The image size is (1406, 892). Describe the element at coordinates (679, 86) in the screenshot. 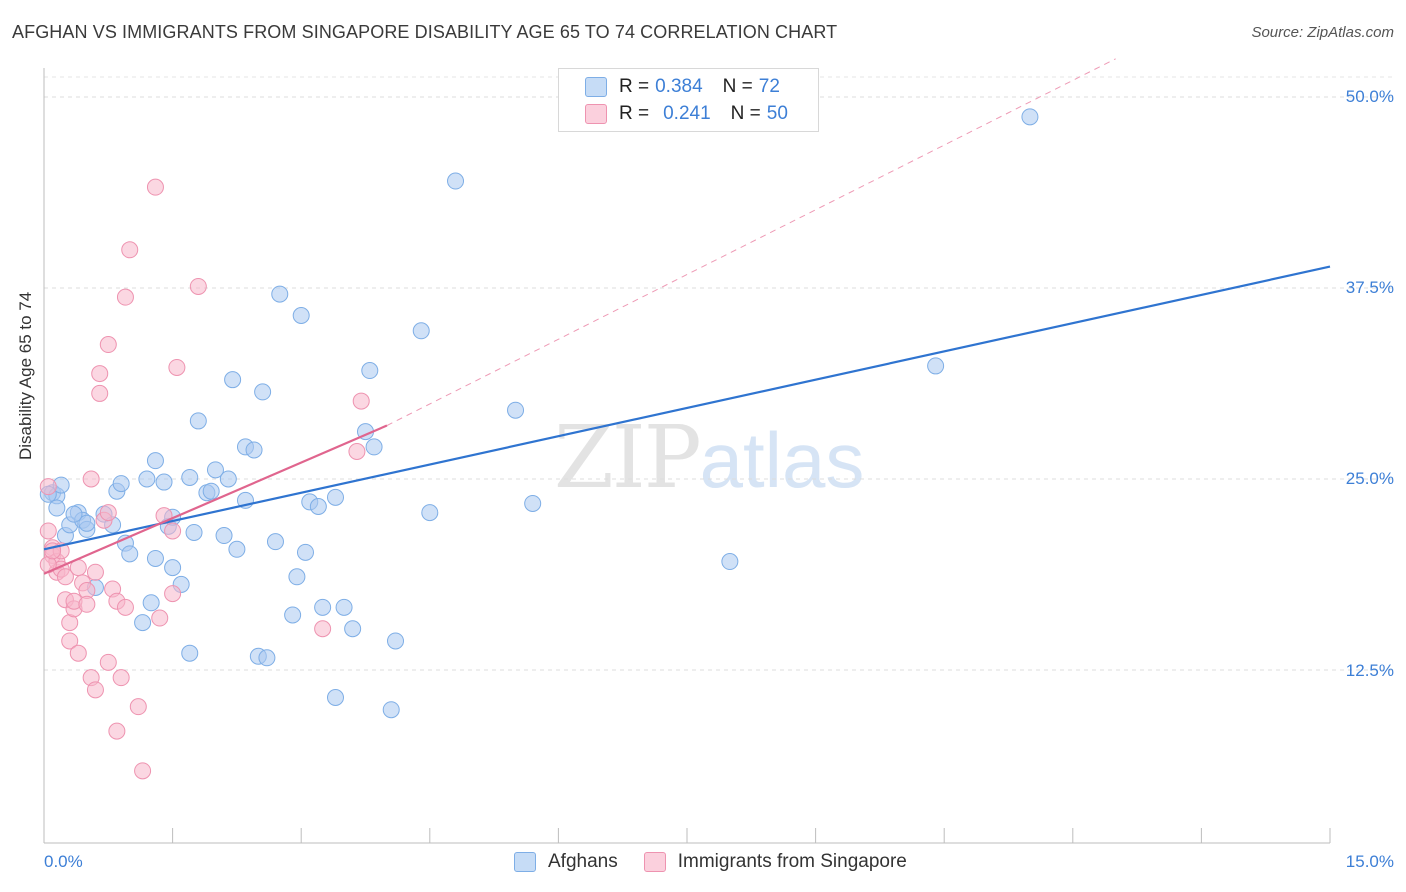

I see `r-value: 0.384` at that location.